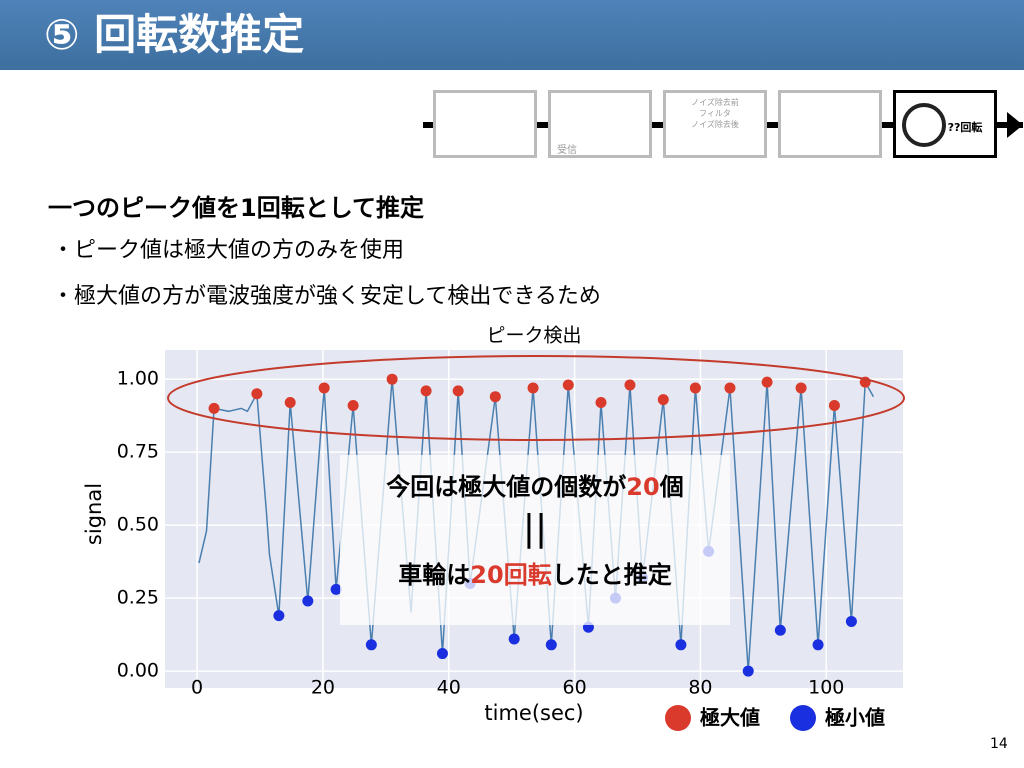  I want to click on overlay-text: 20回転, so click(511, 575).